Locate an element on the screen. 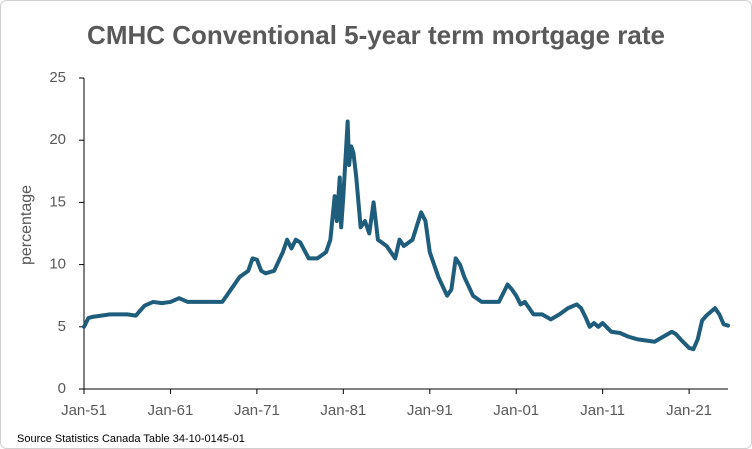 The image size is (752, 449). y-tick-label: 15 is located at coordinates (57, 201).